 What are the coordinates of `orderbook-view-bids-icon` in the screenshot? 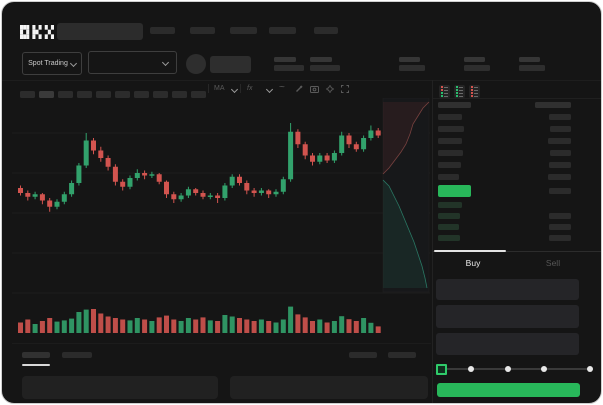 It's located at (459, 91).